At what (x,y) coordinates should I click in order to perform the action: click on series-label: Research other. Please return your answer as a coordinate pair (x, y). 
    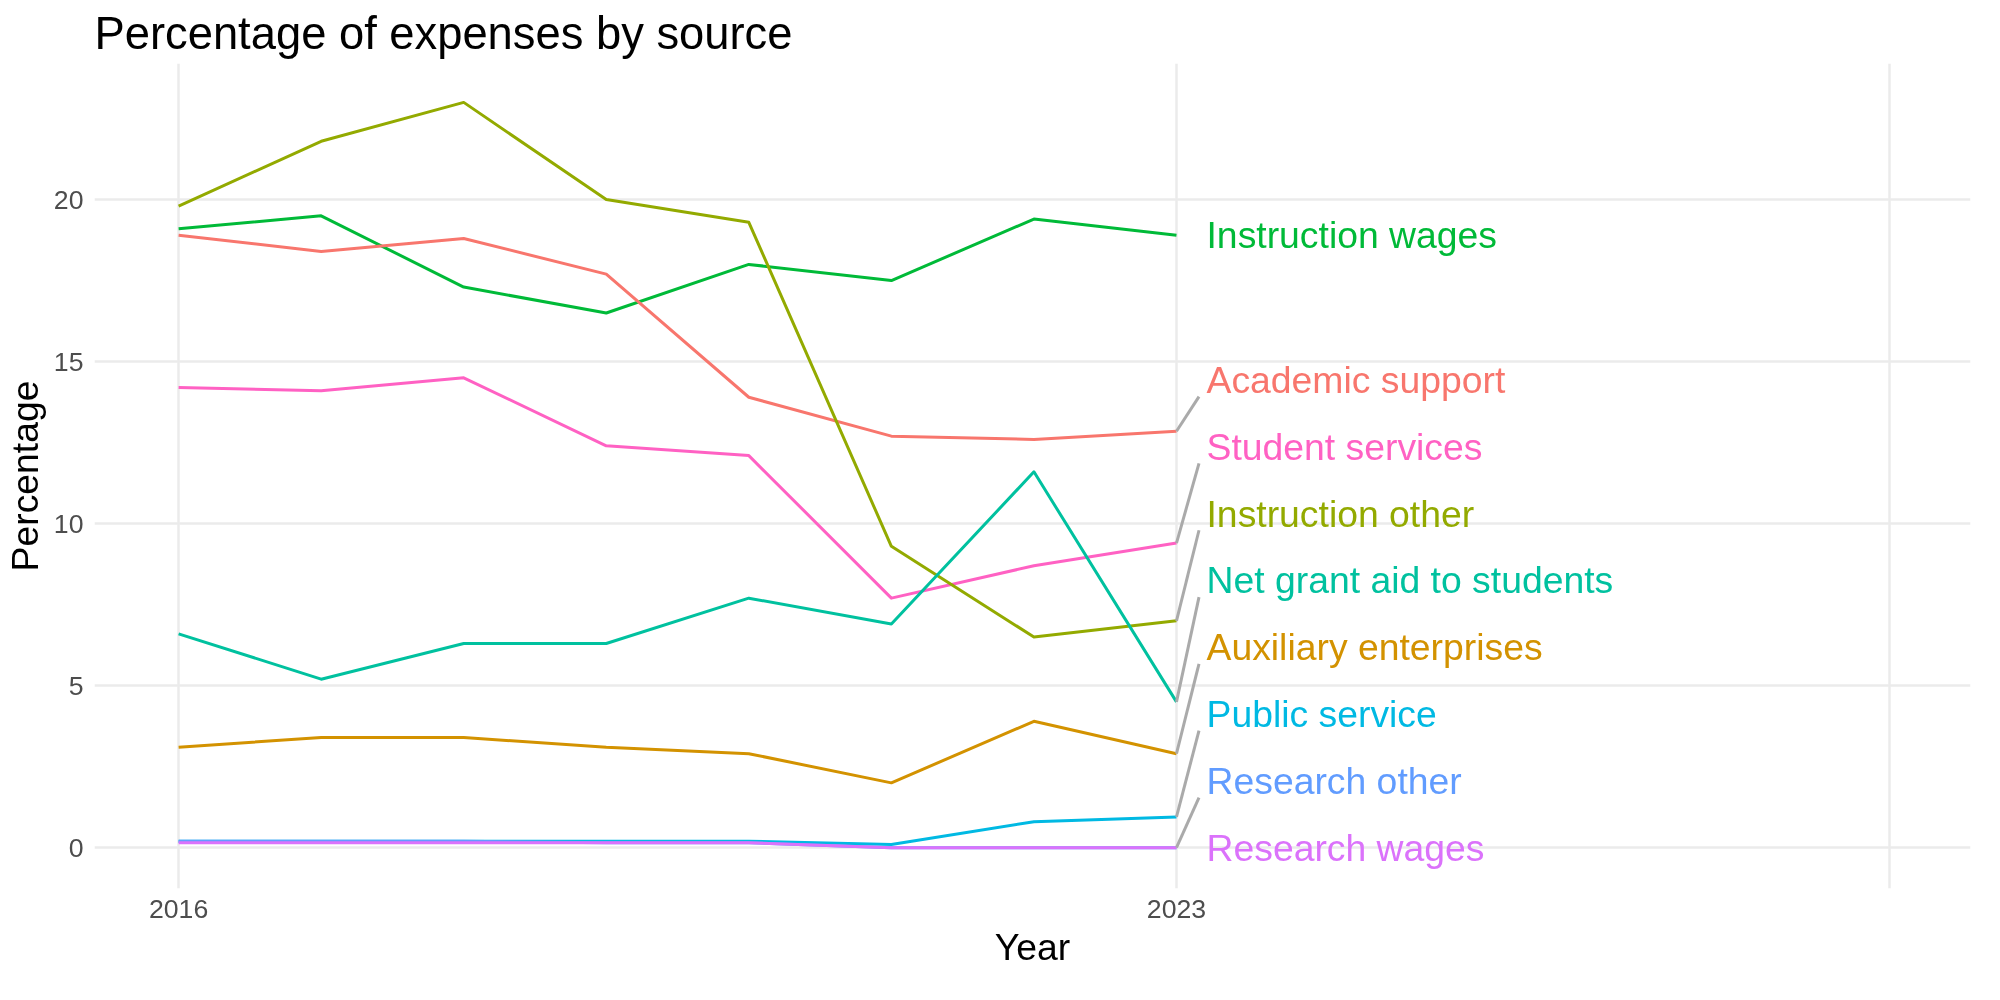
    Looking at the image, I should click on (1334, 780).